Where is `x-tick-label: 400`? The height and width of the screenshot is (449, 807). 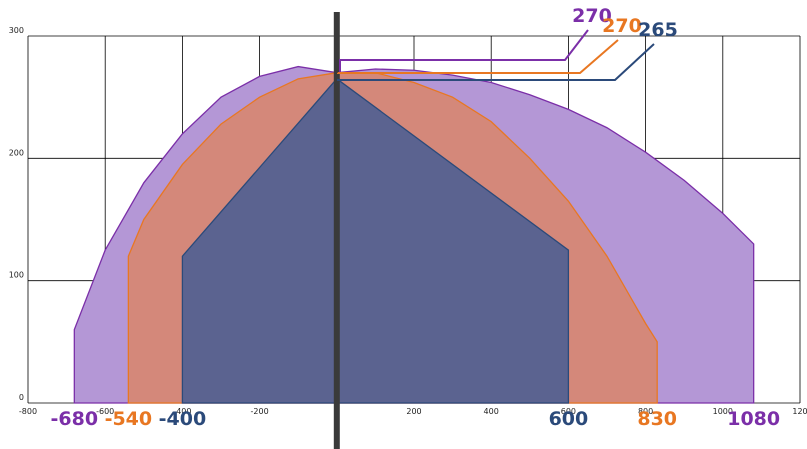
x-tick-label: 400 is located at coordinates (491, 411).